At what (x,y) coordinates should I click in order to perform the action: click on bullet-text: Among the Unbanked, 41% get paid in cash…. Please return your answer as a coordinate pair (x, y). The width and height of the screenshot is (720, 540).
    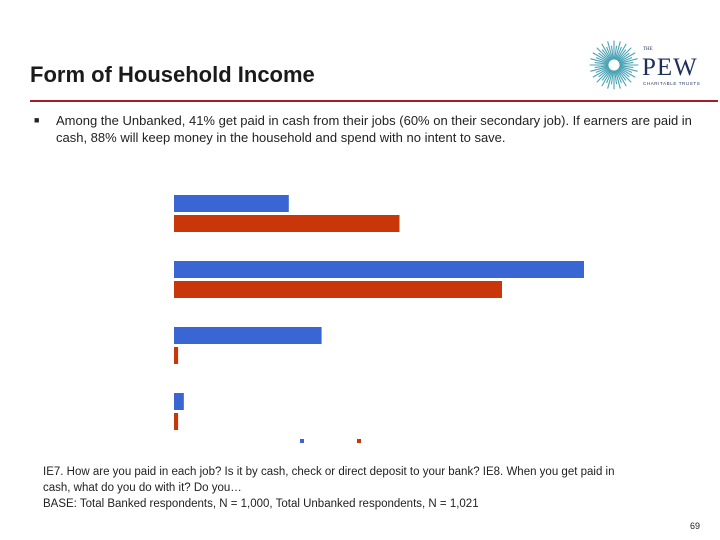
    Looking at the image, I should click on (374, 129).